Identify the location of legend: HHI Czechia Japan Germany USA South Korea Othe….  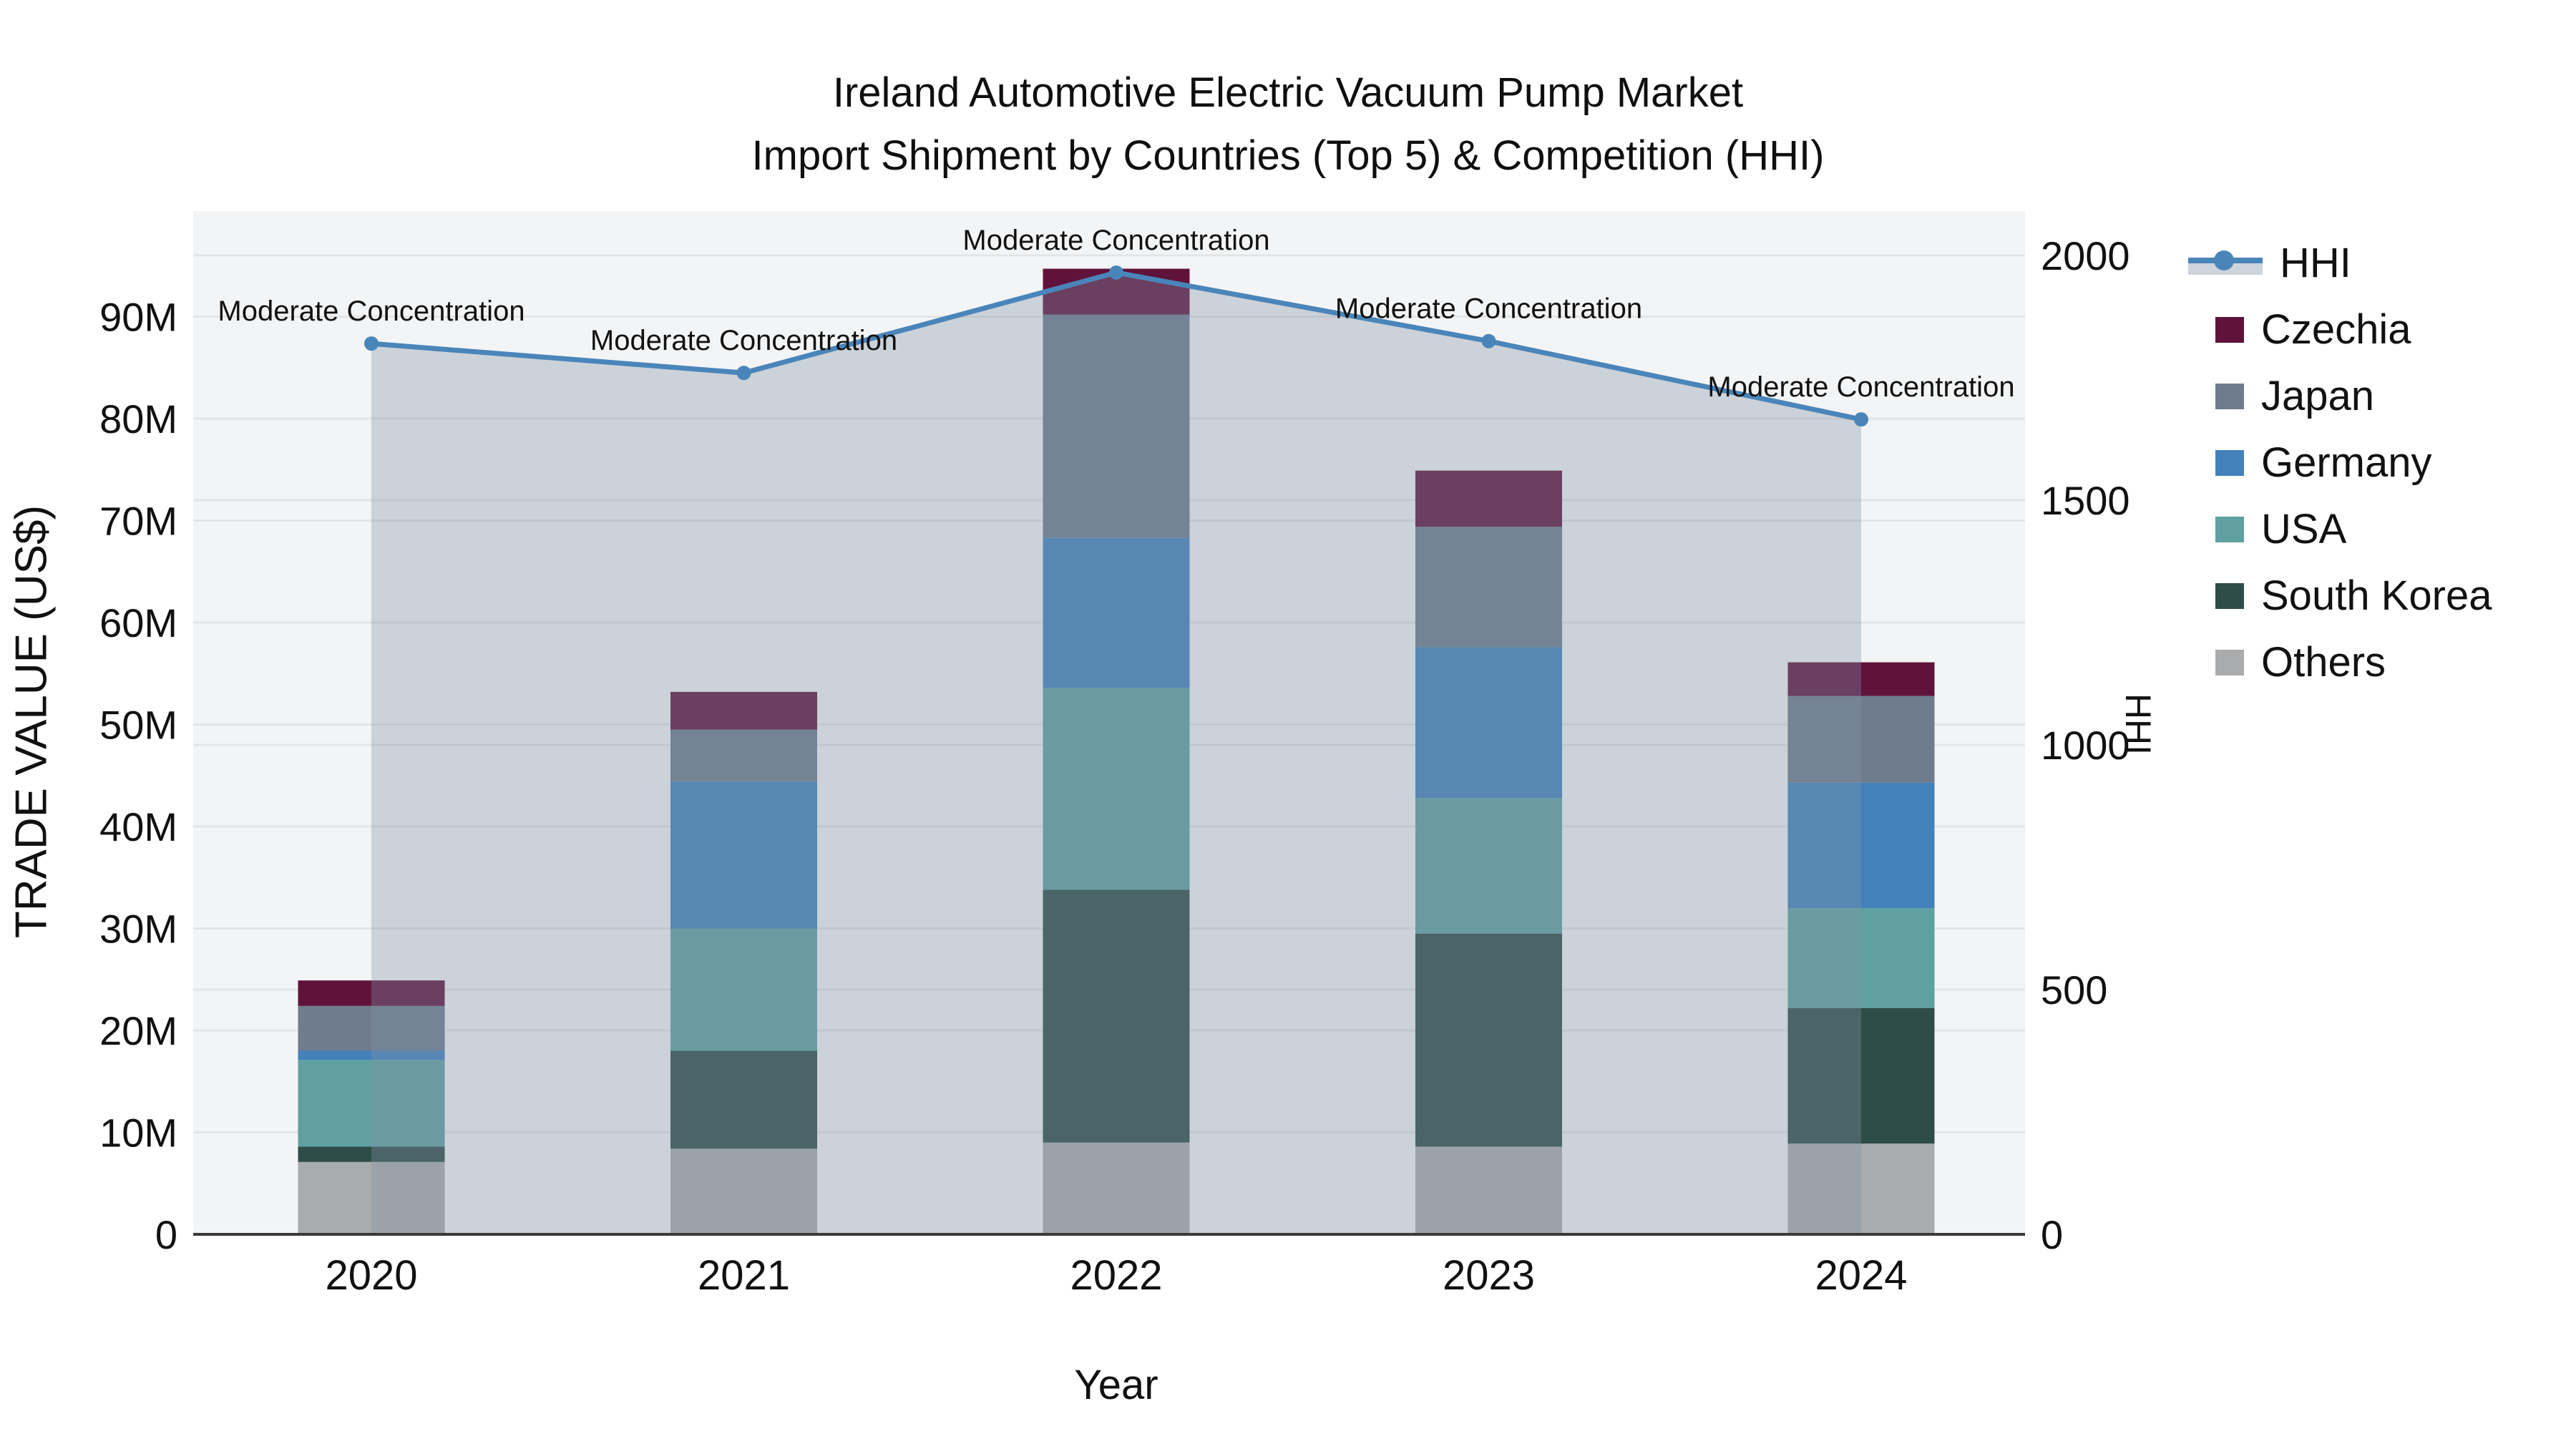
(2338, 463).